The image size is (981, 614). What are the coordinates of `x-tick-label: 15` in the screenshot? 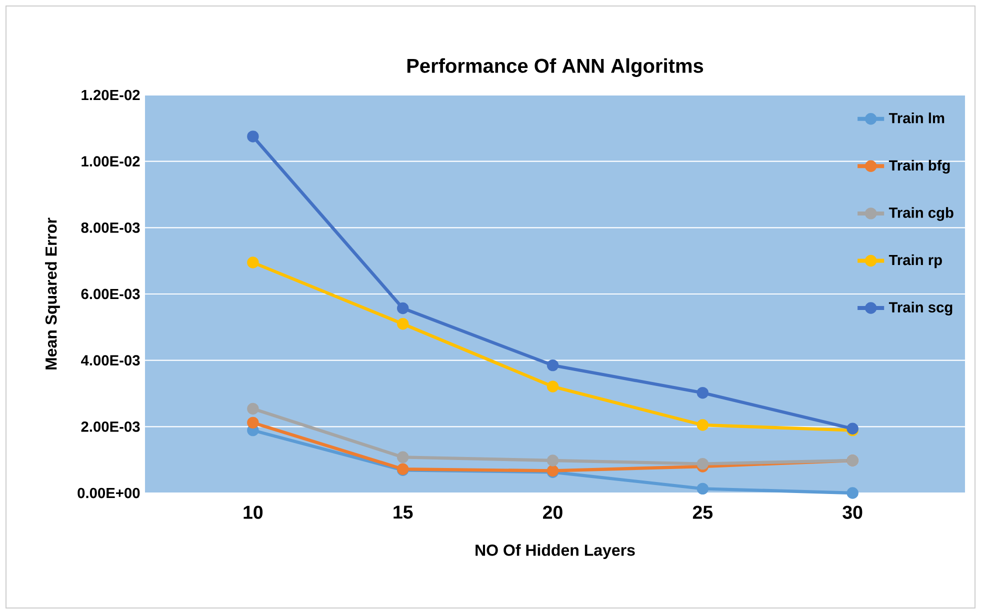 It's located at (403, 512).